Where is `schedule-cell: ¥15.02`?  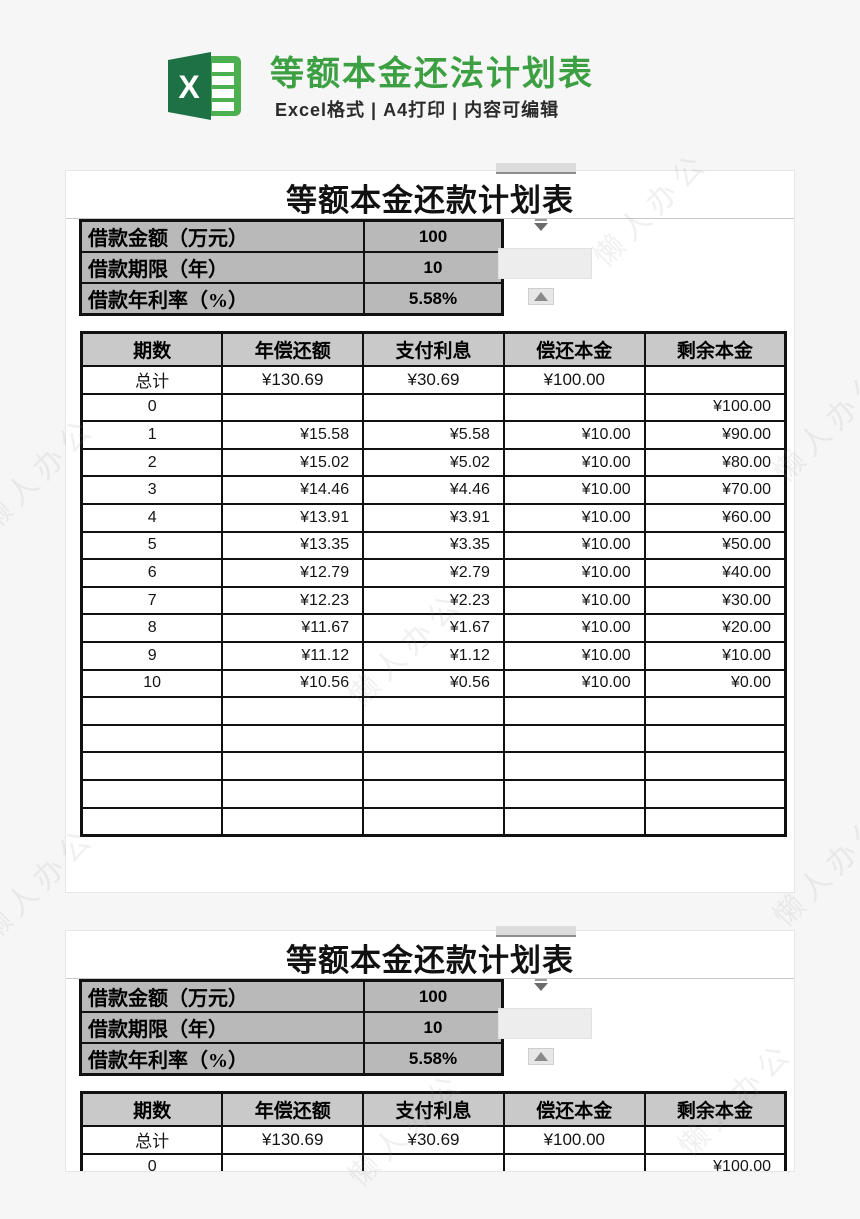
schedule-cell: ¥15.02 is located at coordinates (293, 462).